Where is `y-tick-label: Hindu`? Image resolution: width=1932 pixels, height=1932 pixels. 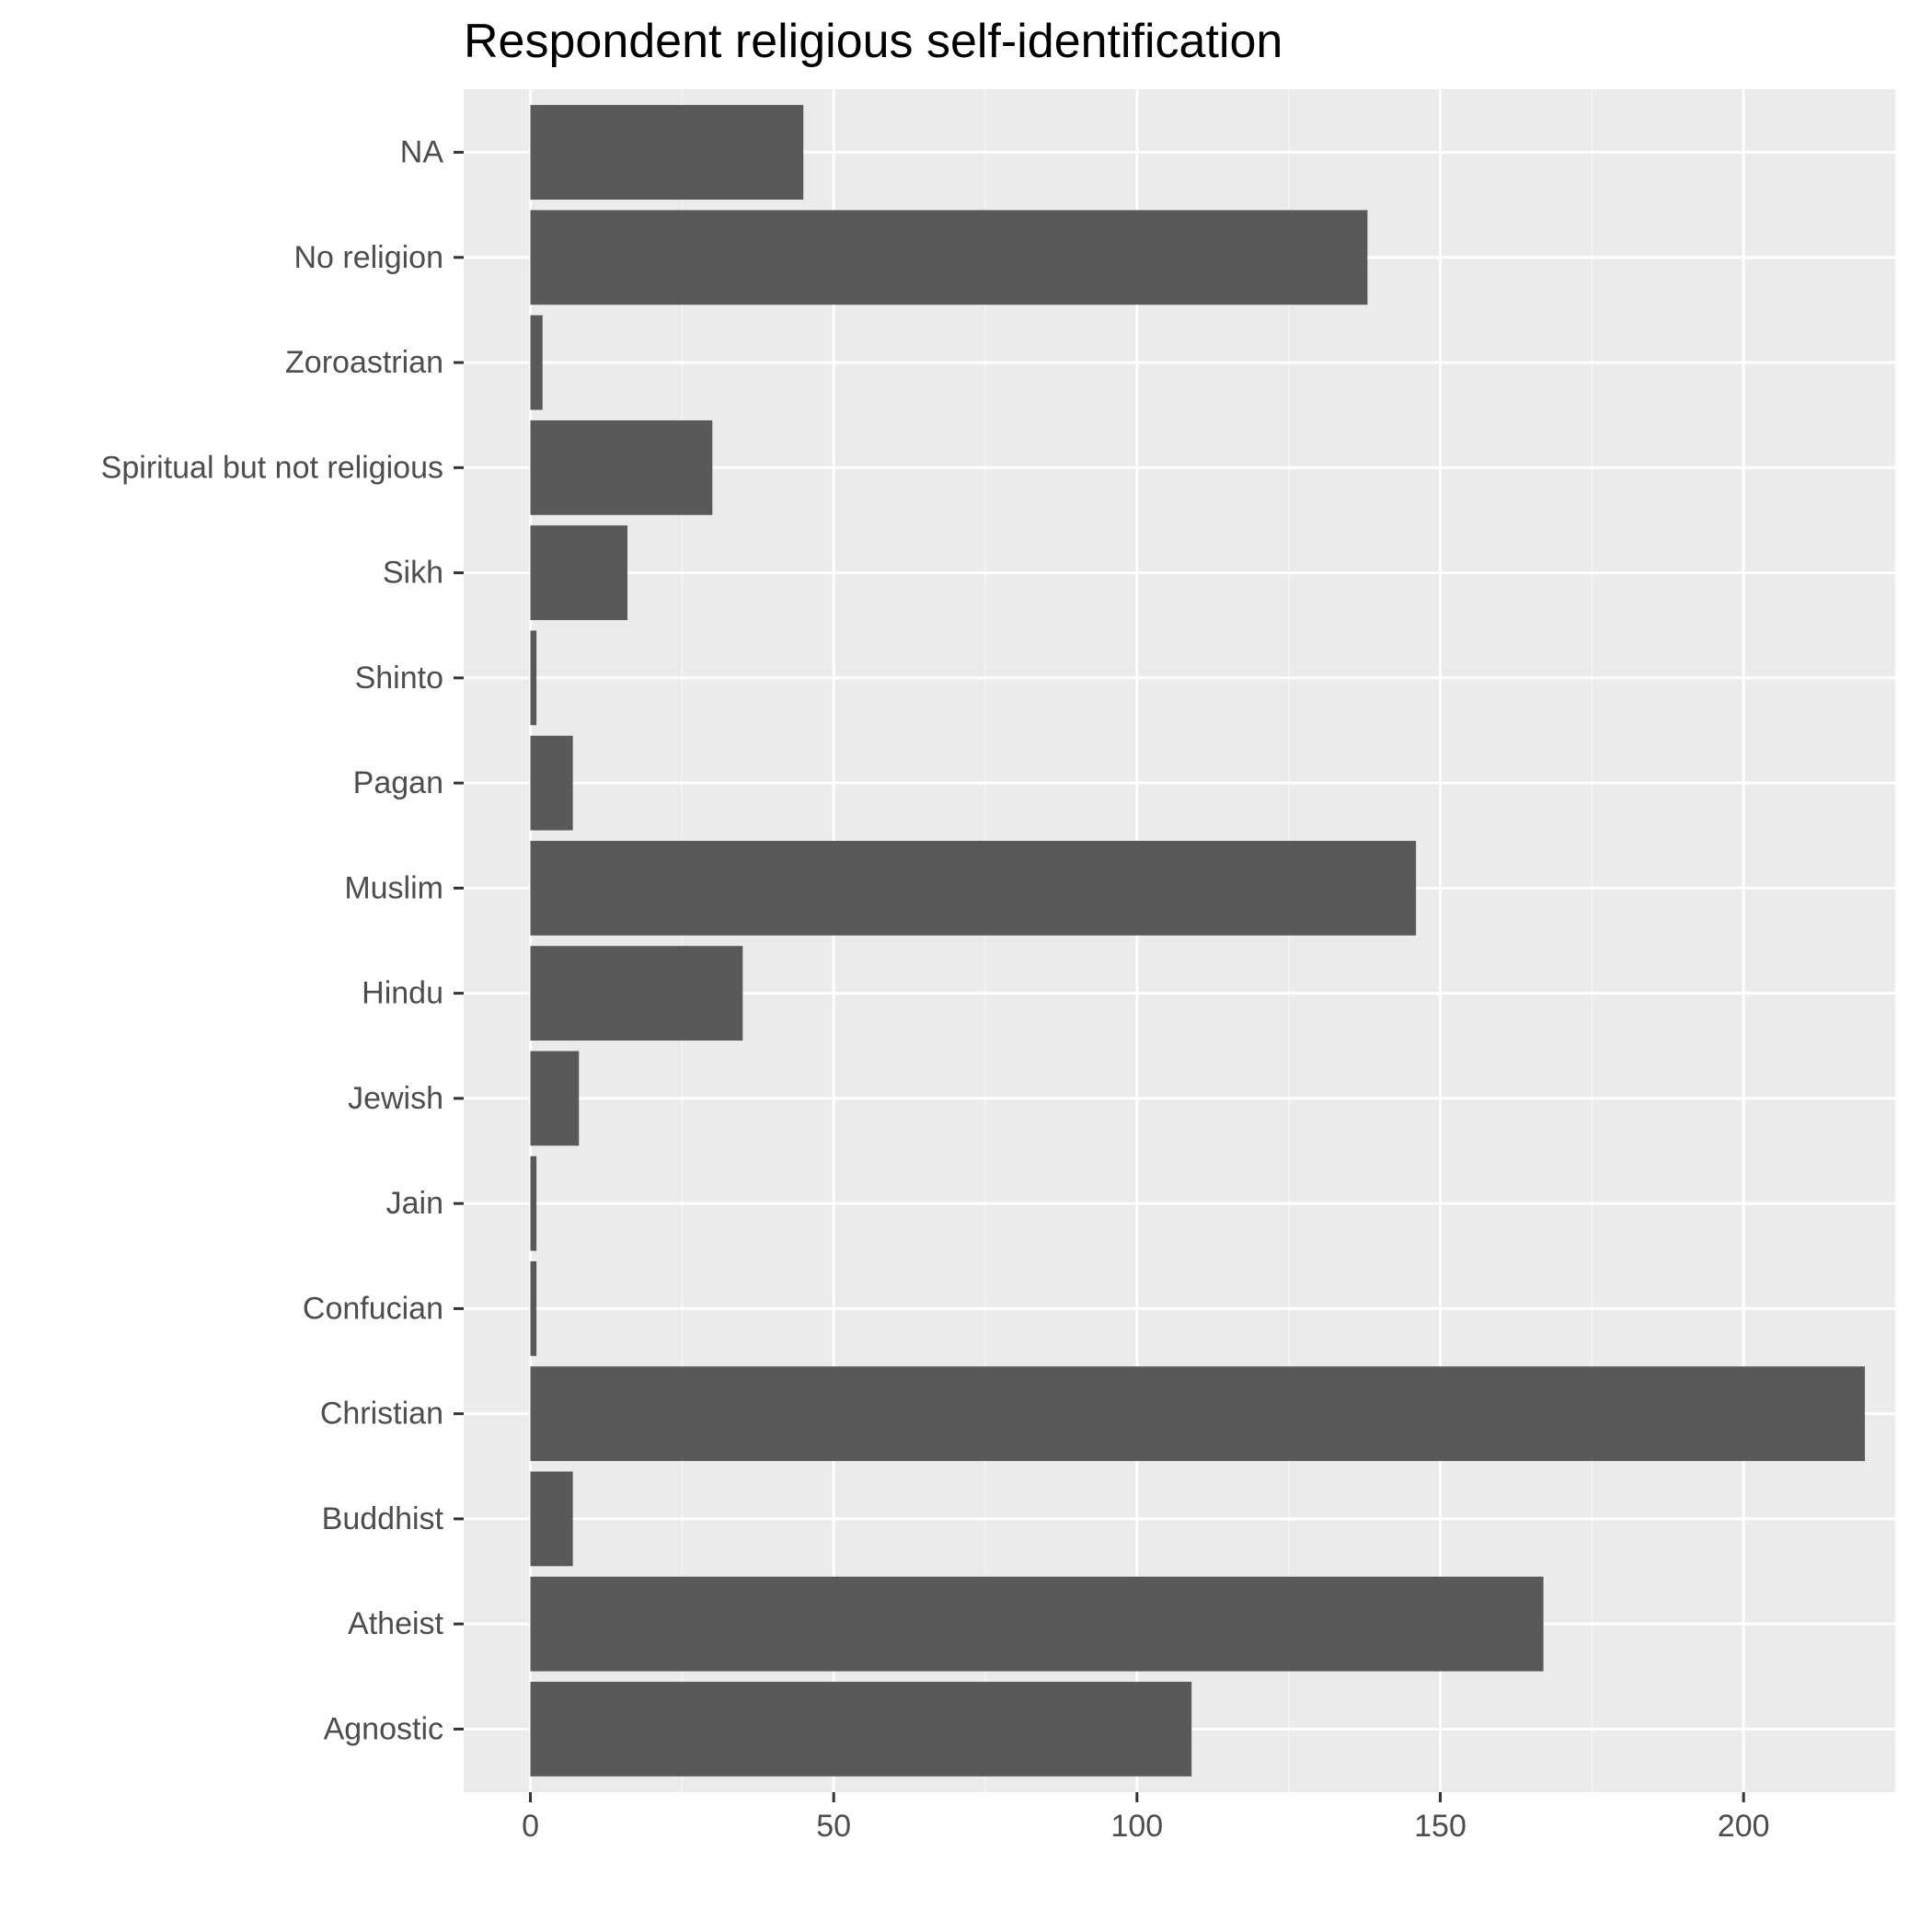
y-tick-label: Hindu is located at coordinates (402, 993).